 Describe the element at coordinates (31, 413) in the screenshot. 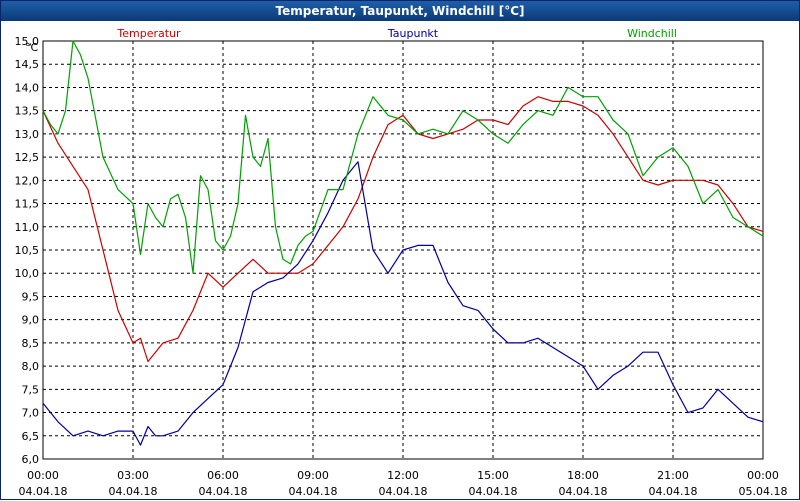

I see `y-tick-label: 7,0` at that location.